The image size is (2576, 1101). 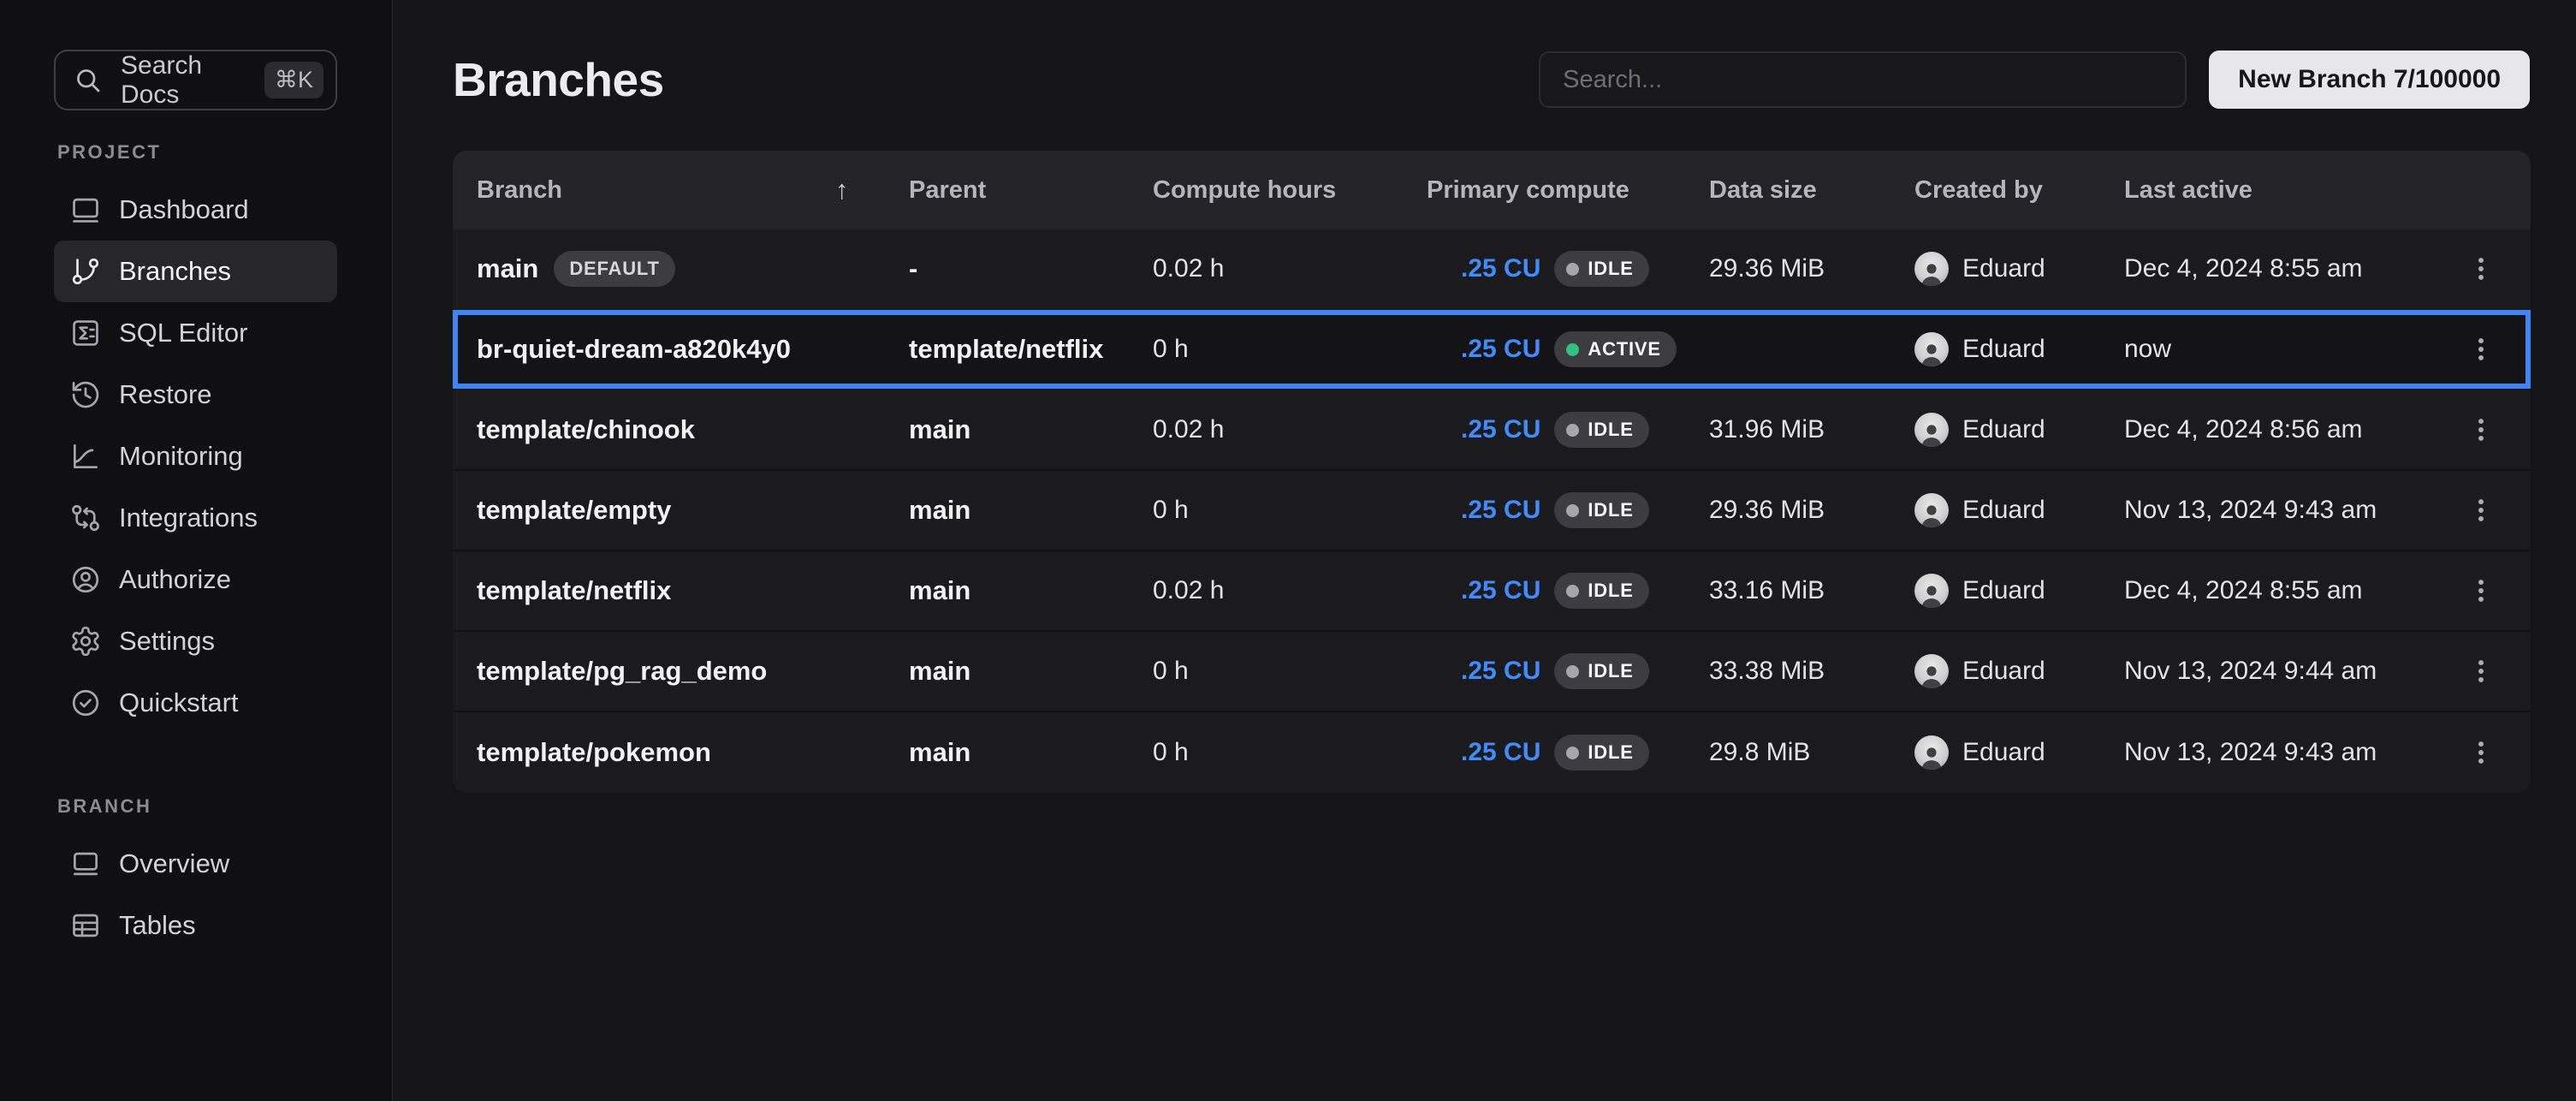 What do you see at coordinates (2243, 268) in the screenshot?
I see `last-active: Dec 4, 2024 8:55 am` at bounding box center [2243, 268].